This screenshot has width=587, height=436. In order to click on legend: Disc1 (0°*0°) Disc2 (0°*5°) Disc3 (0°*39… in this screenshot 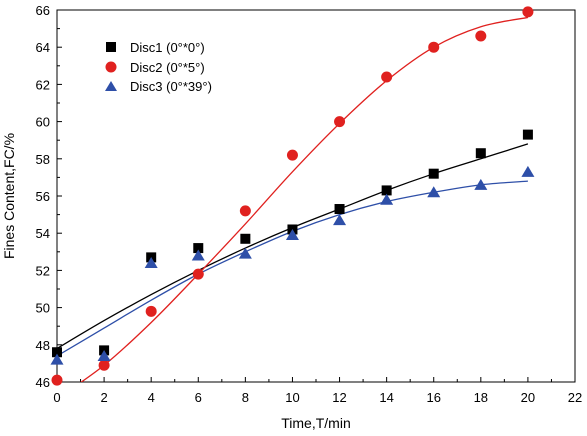, I will do `click(158, 67)`.